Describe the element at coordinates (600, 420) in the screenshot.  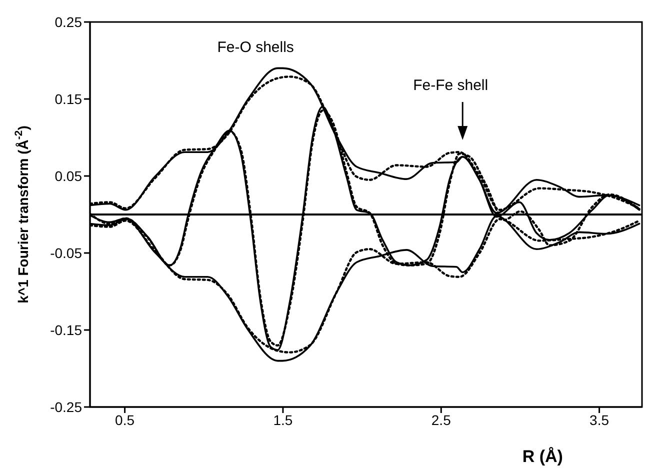
I see `x-tick-label: 3.5` at that location.